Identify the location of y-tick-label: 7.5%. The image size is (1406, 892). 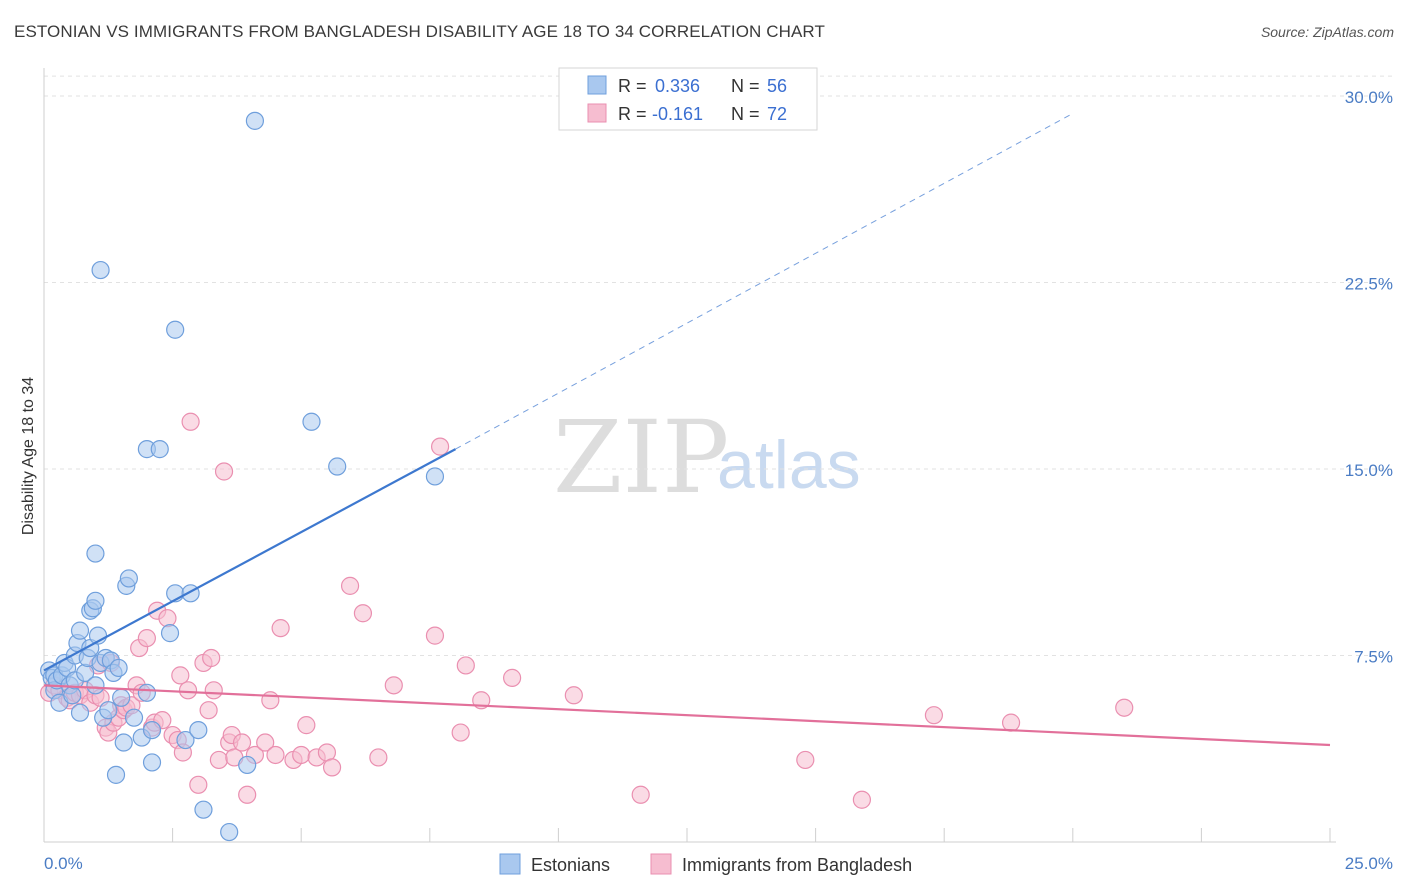
(1373, 657).